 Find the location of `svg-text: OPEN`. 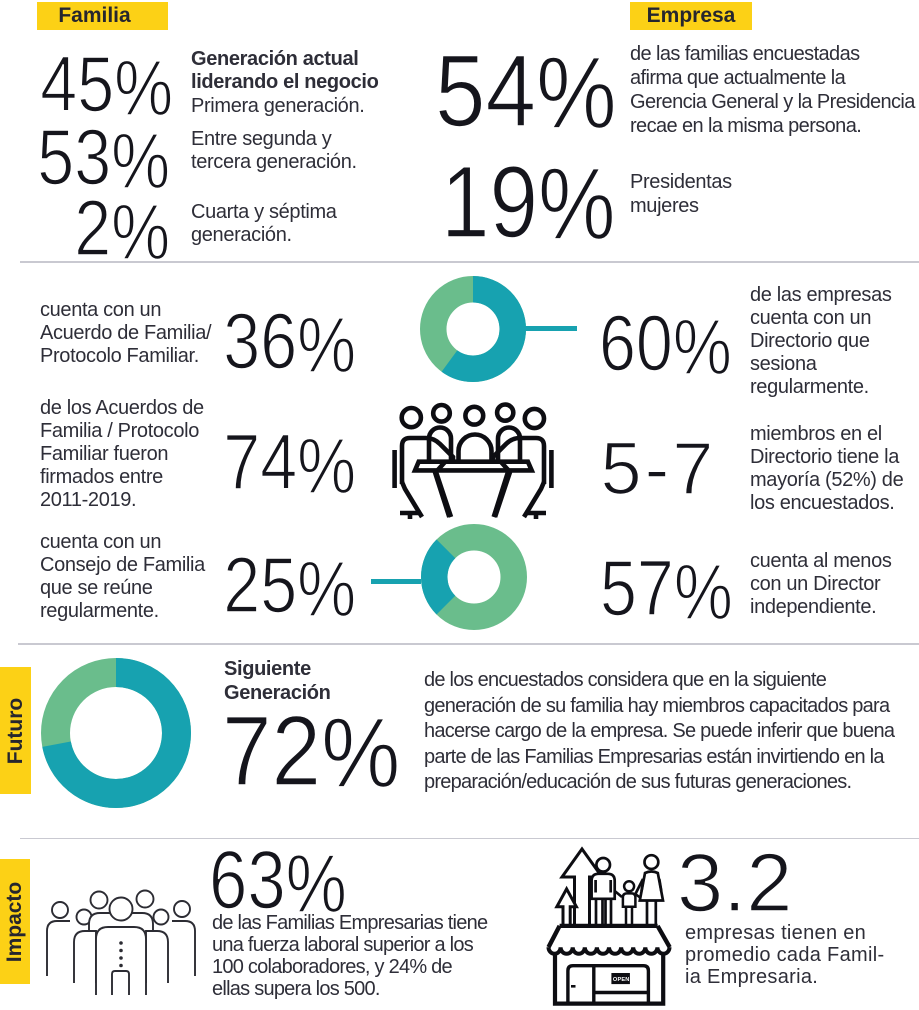

svg-text: OPEN is located at coordinates (621, 980).